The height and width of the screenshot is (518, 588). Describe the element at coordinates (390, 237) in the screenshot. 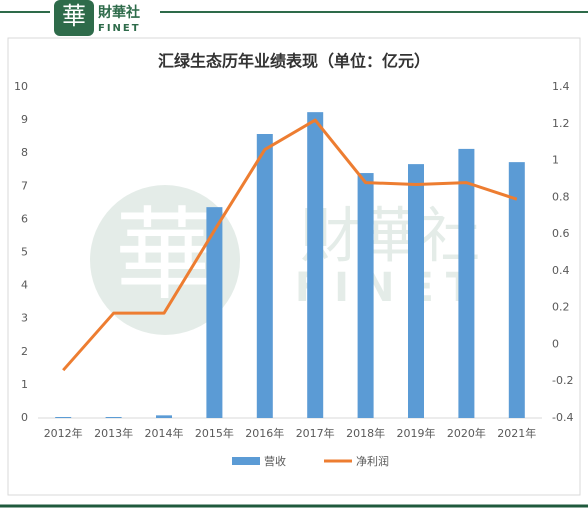

I see `watermark-name: 財華社` at that location.